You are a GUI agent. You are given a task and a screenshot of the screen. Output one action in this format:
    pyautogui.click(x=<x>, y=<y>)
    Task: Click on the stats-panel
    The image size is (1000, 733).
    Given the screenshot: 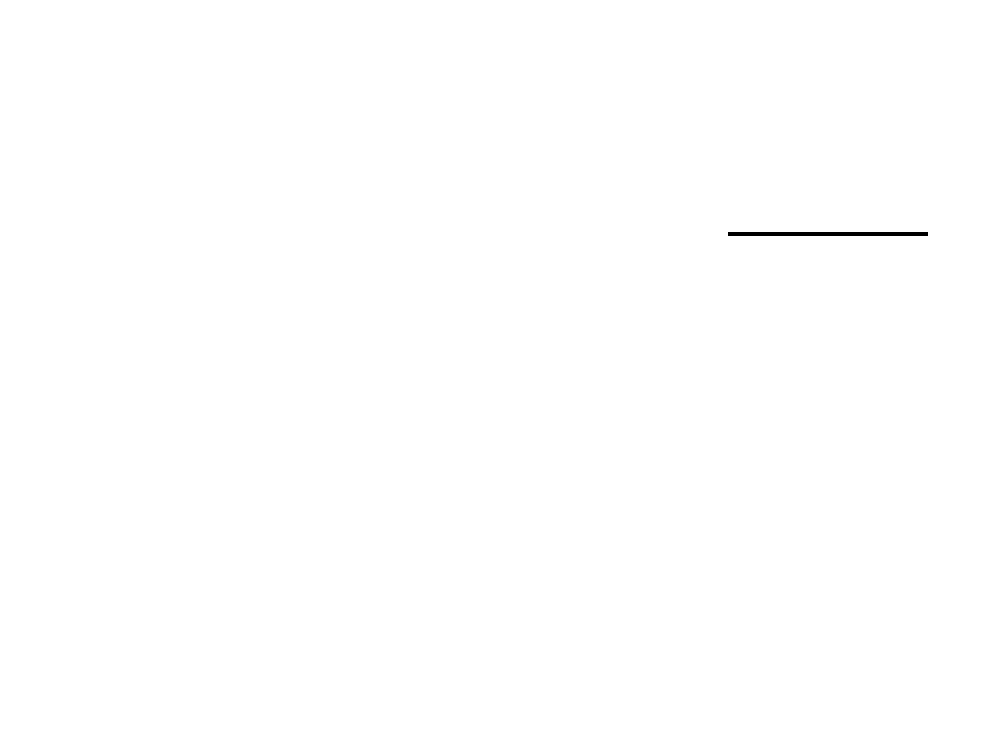 What is the action you would take?
    pyautogui.click(x=828, y=234)
    